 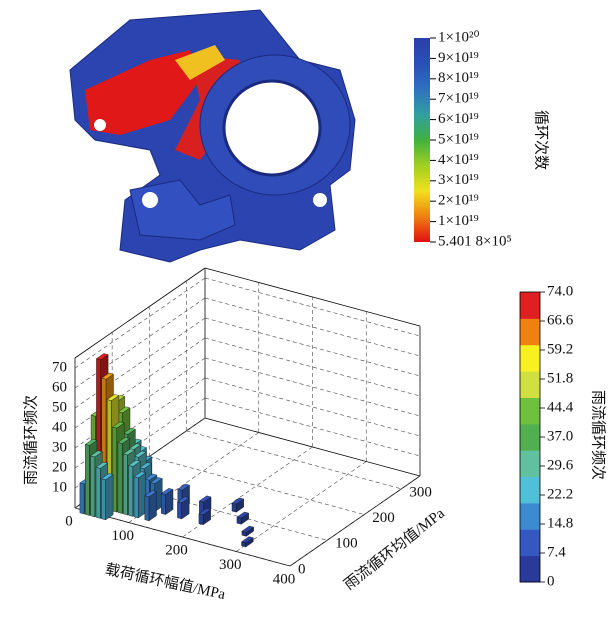 I want to click on y-tick-label: 0, so click(x=302, y=569).